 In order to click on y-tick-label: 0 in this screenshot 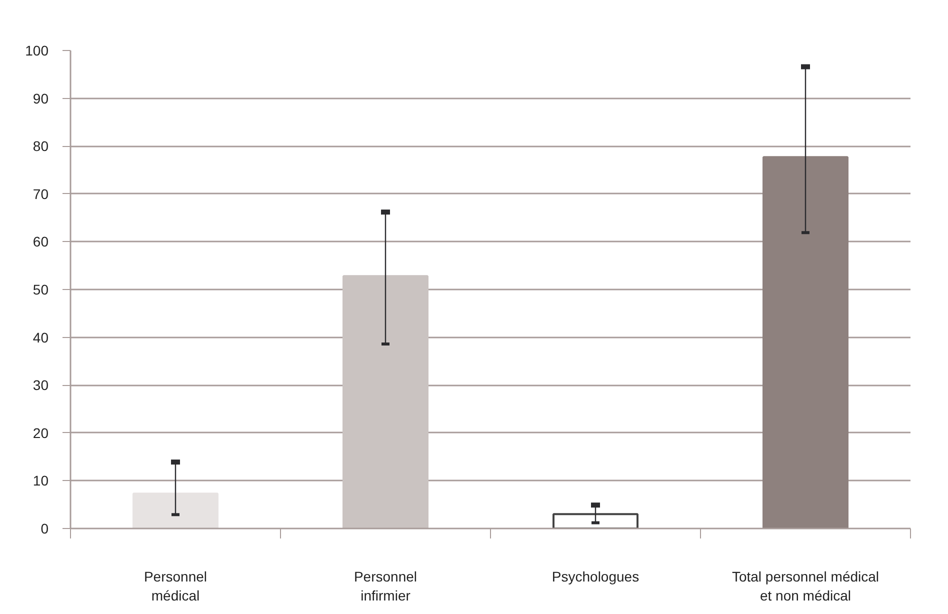, I will do `click(44, 528)`.